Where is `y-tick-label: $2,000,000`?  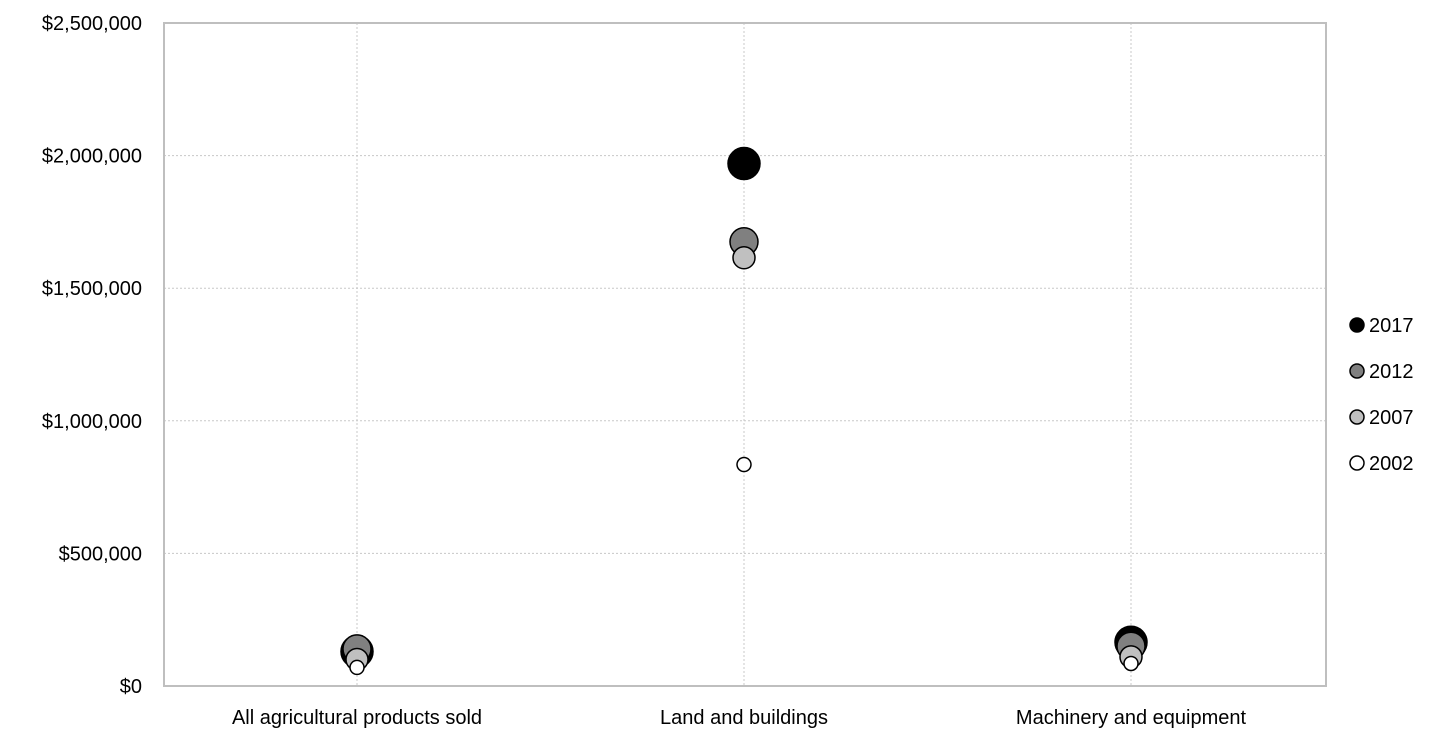 y-tick-label: $2,000,000 is located at coordinates (92, 157).